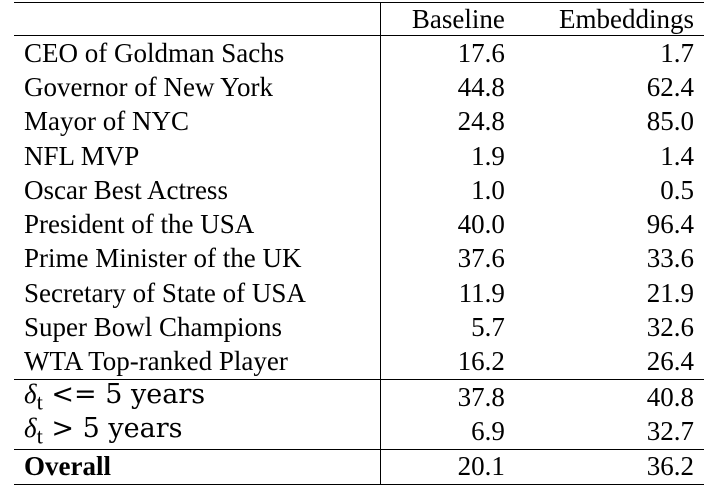 This screenshot has height=496, width=718. Describe the element at coordinates (488, 327) in the screenshot. I see `row-baseline: 5.7` at that location.